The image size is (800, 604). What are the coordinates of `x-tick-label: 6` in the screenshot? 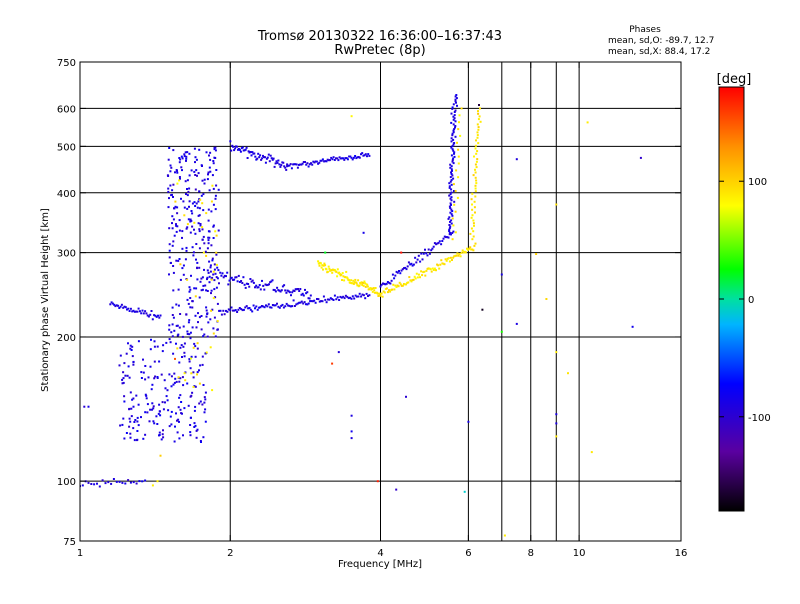 It's located at (468, 553).